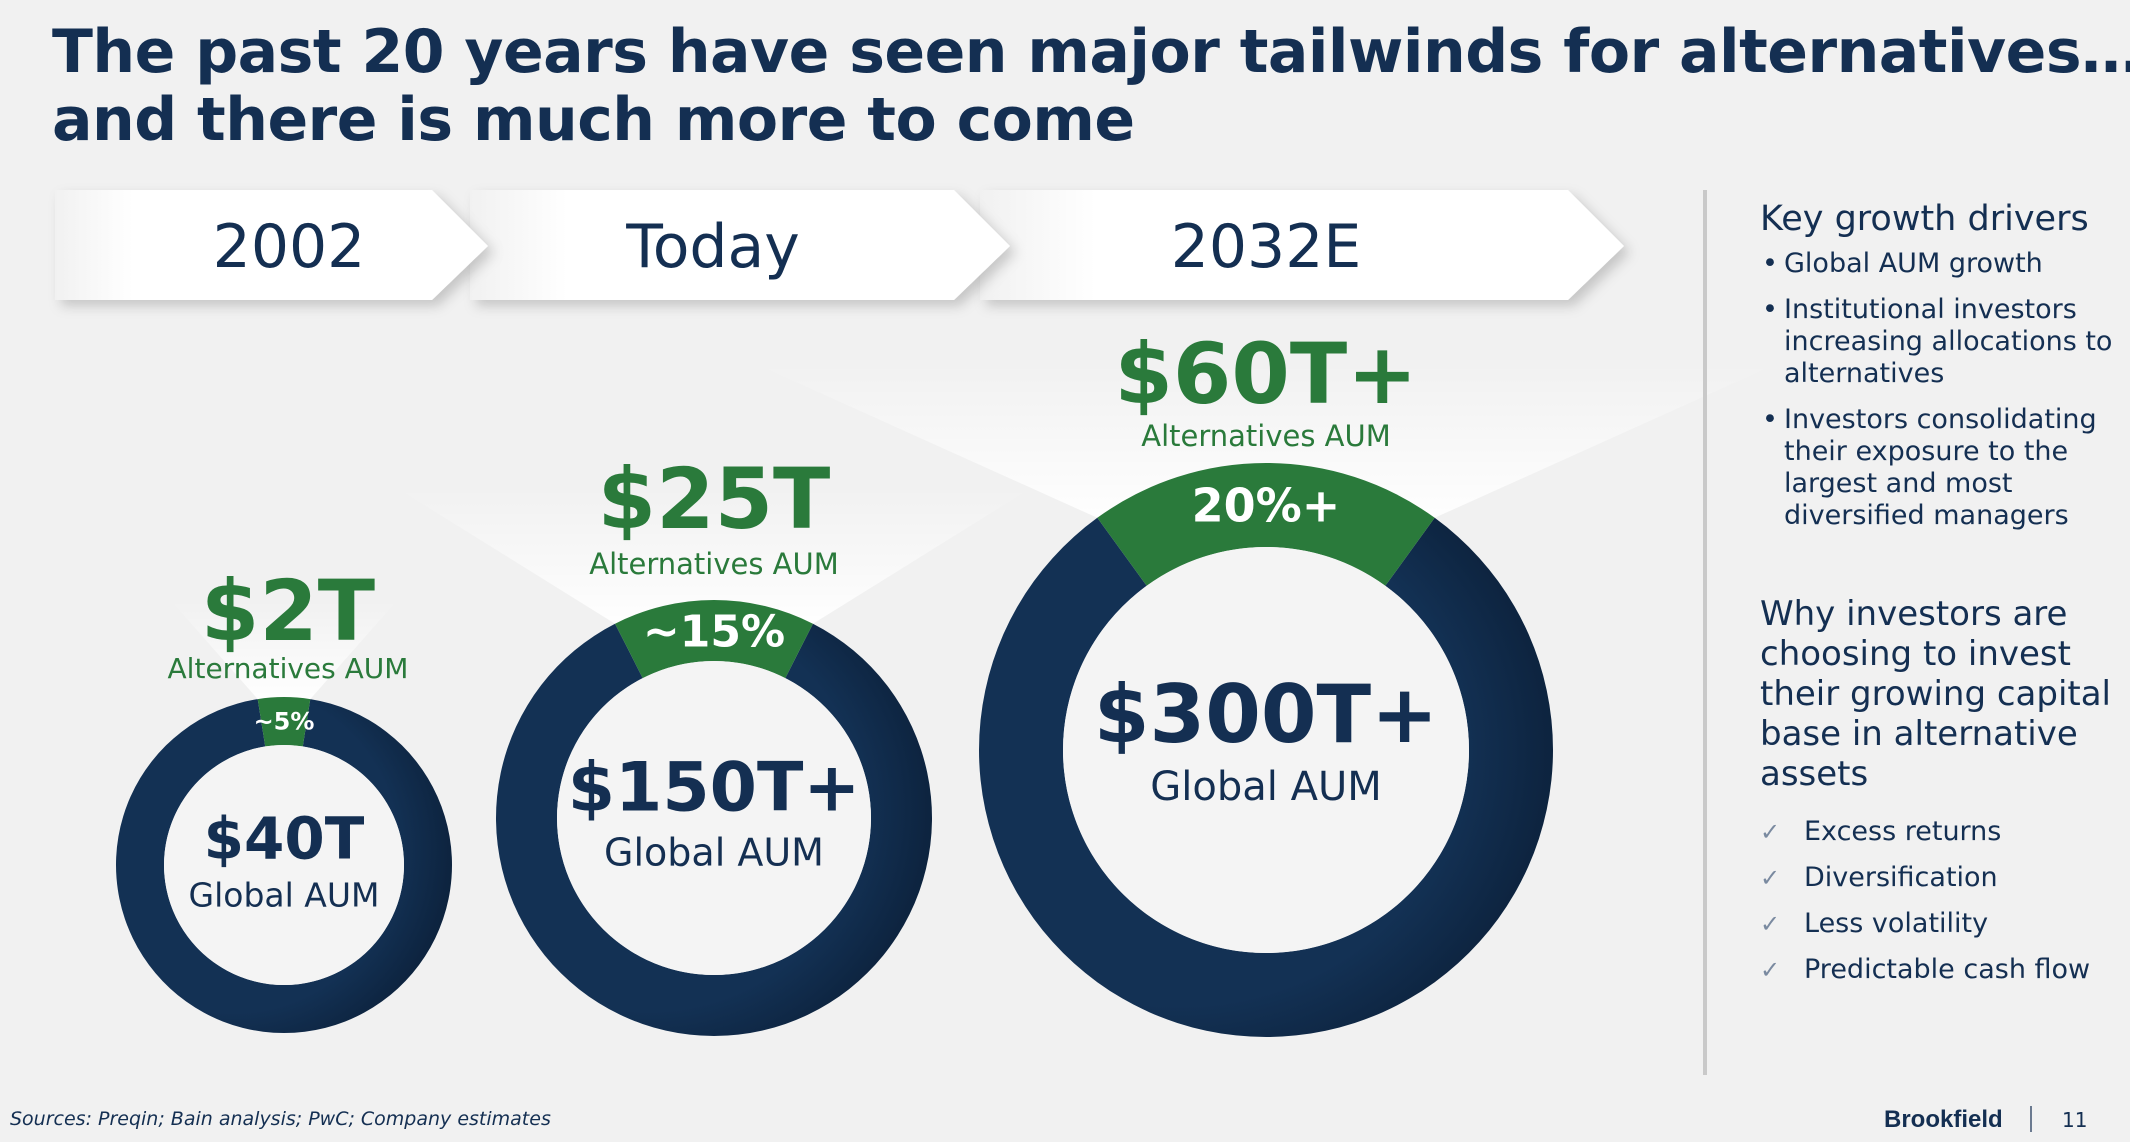 This screenshot has width=2130, height=1142. What do you see at coordinates (1705, 632) in the screenshot?
I see `sidebar-divider` at bounding box center [1705, 632].